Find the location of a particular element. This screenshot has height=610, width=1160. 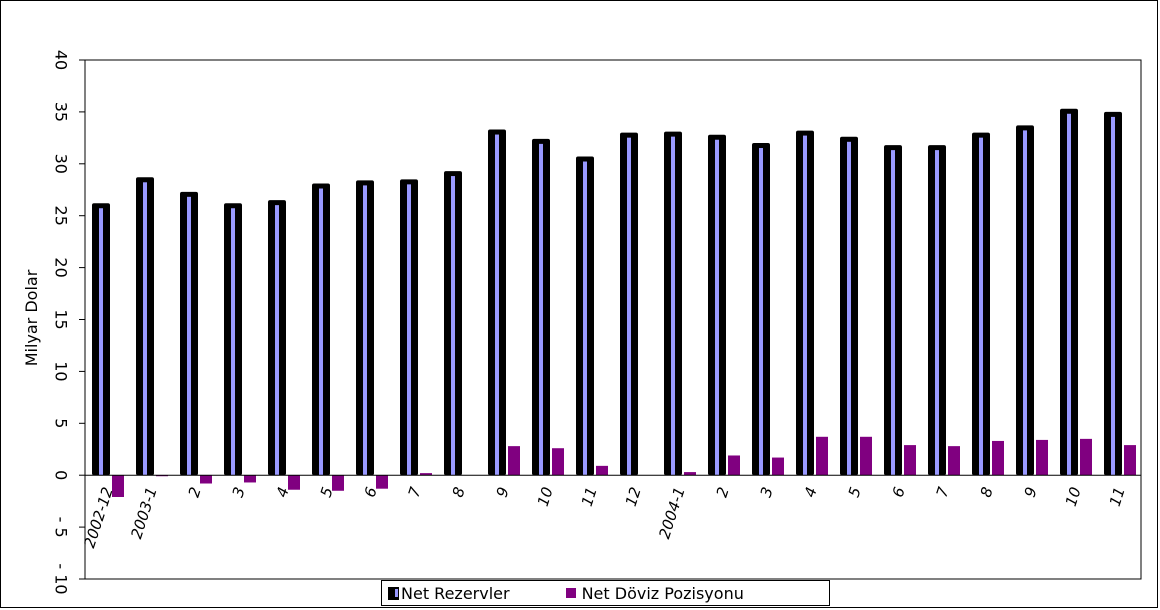

y-tick-label: 0 is located at coordinates (60, 475).